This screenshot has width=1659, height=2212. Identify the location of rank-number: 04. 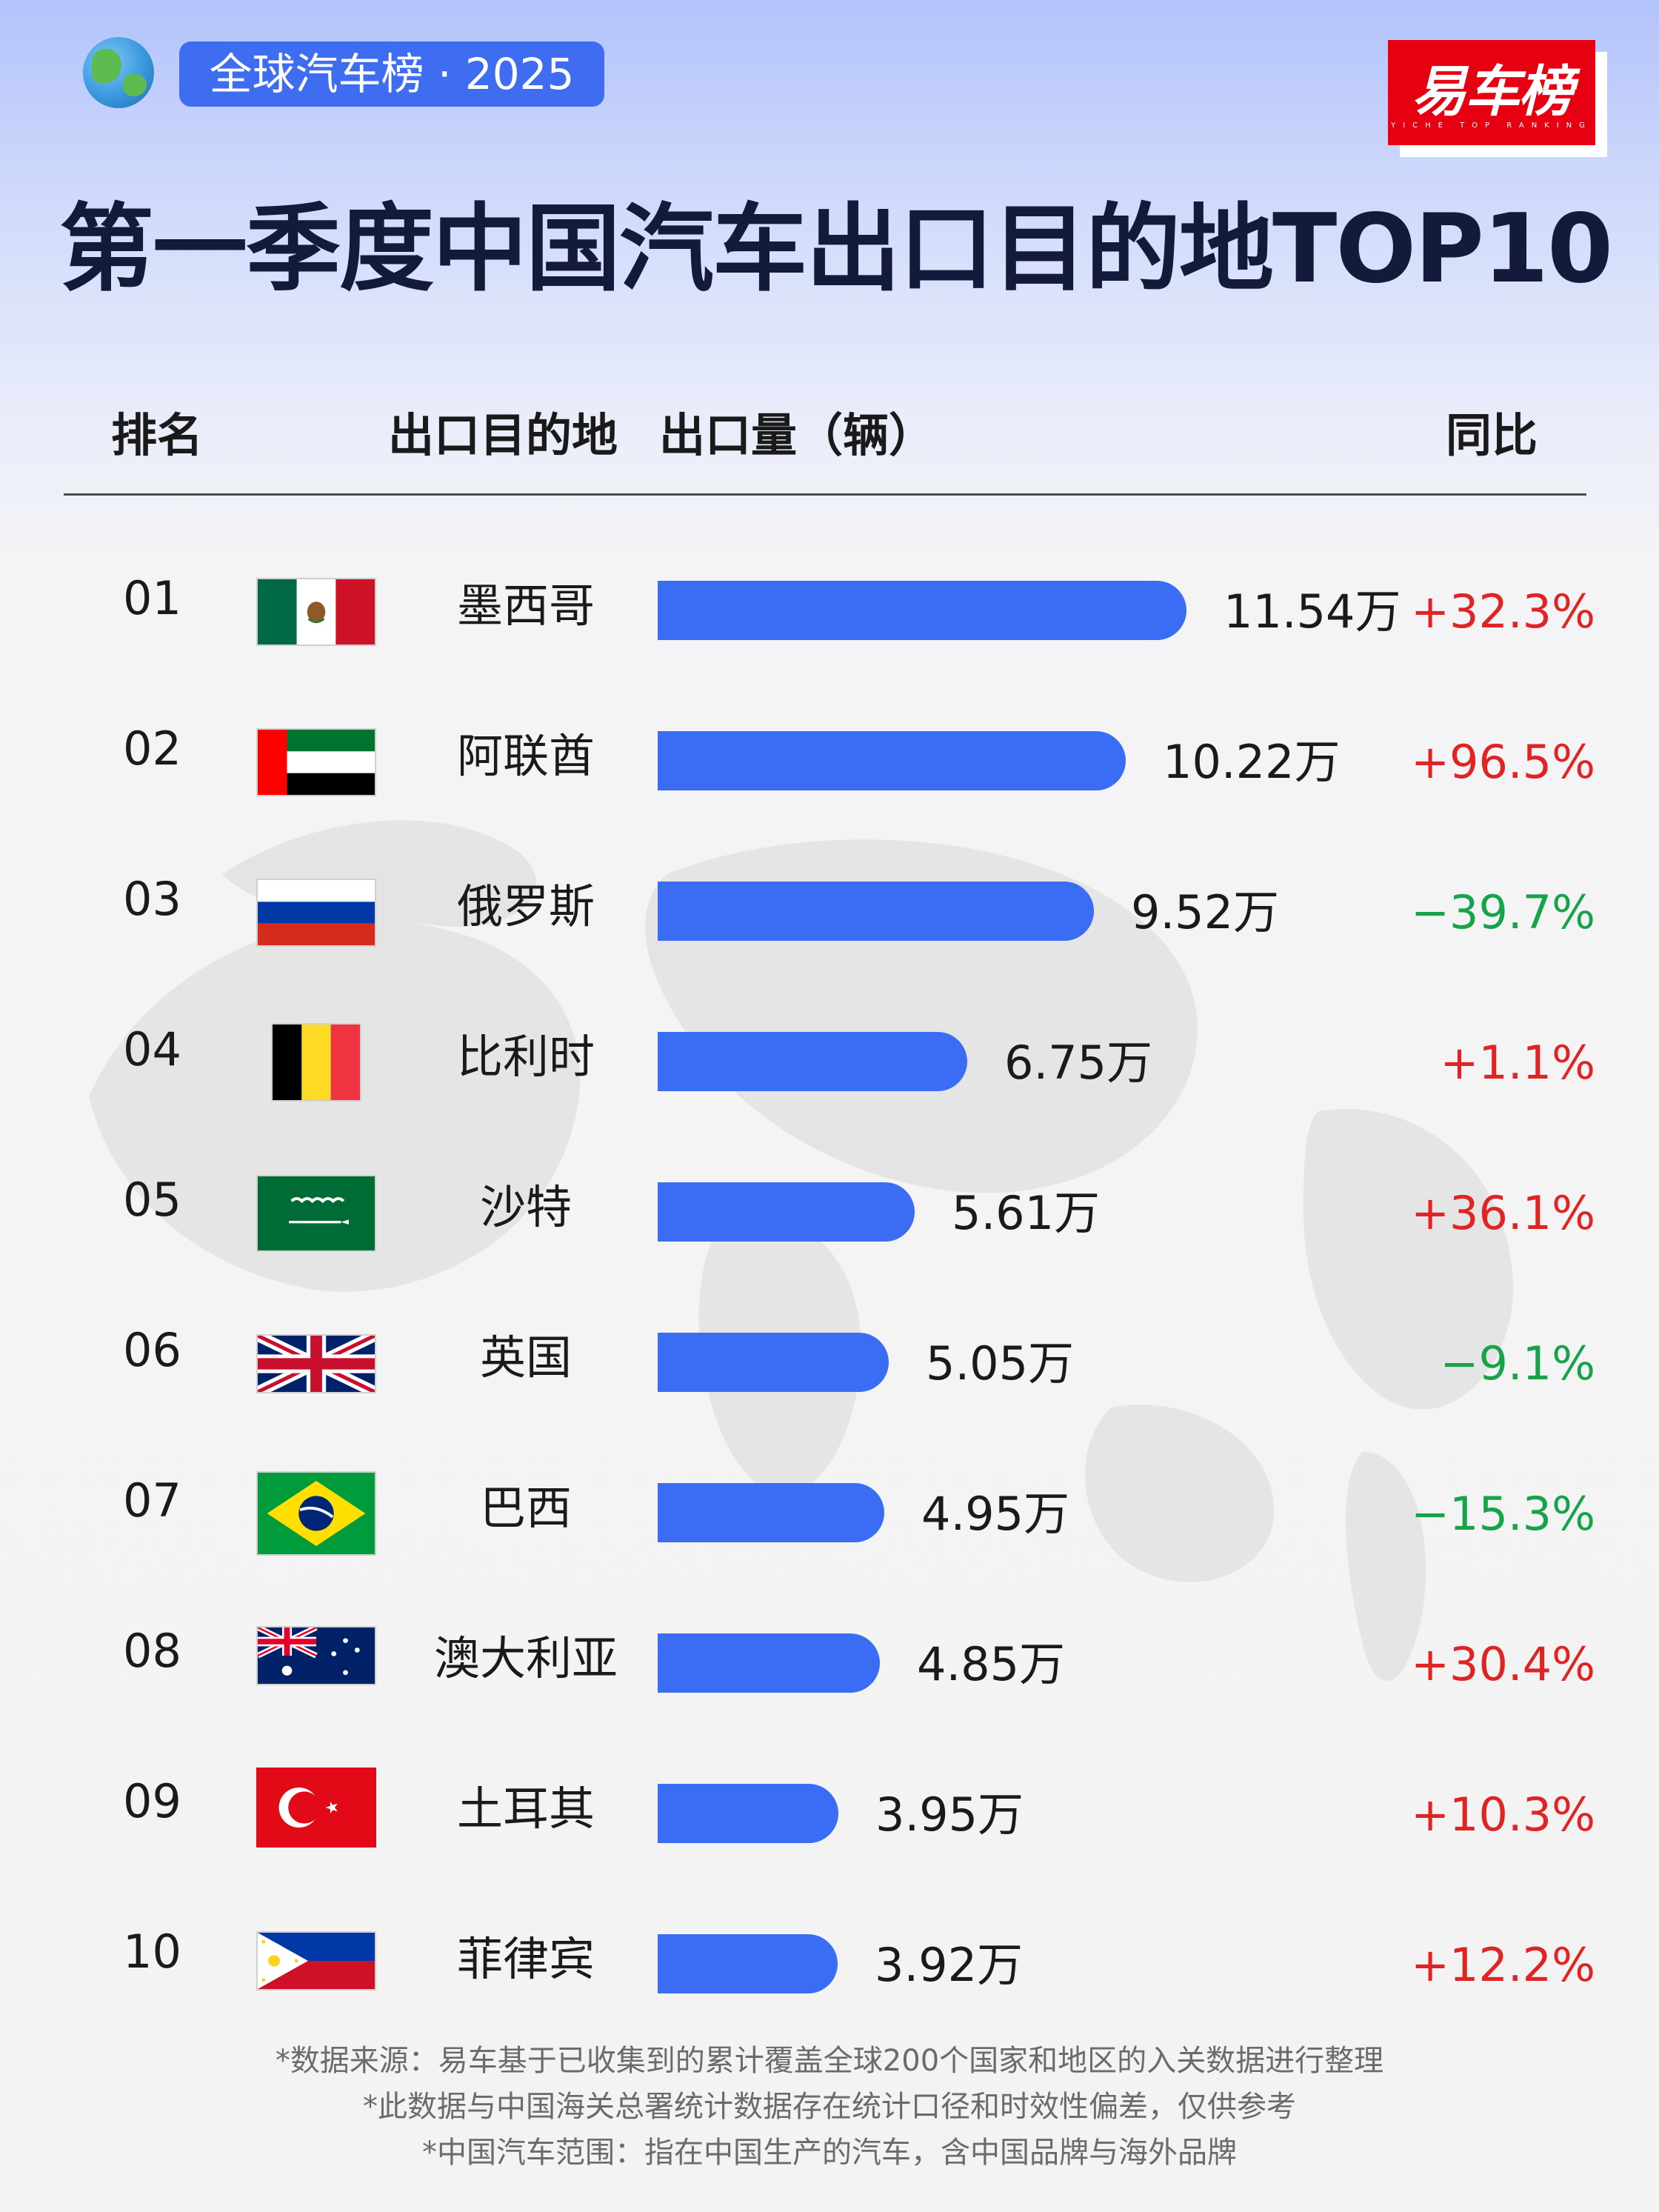
(152, 1049).